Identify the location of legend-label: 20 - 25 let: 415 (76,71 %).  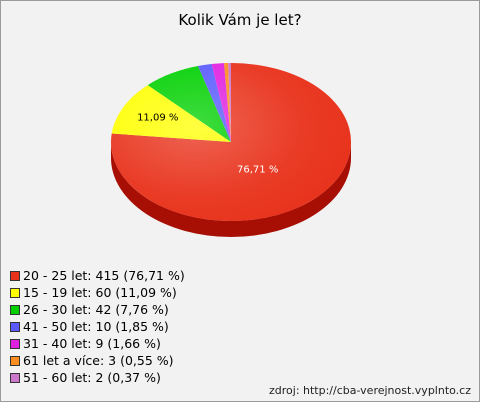
(104, 275).